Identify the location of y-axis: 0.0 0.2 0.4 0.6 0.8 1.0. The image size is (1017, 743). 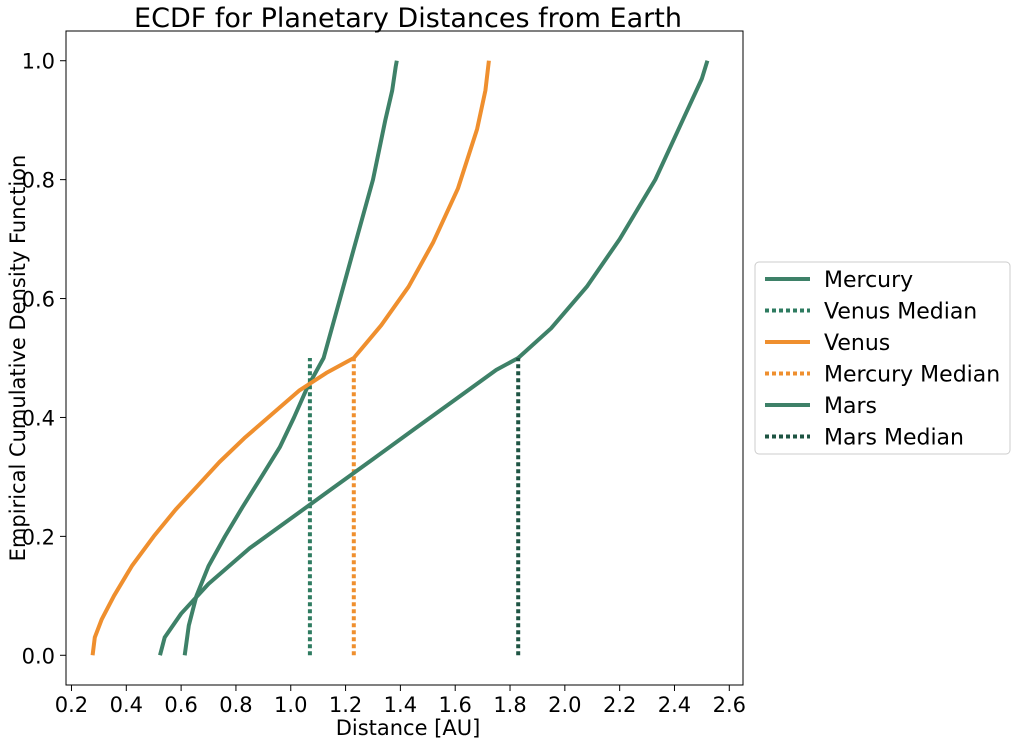
(44, 359).